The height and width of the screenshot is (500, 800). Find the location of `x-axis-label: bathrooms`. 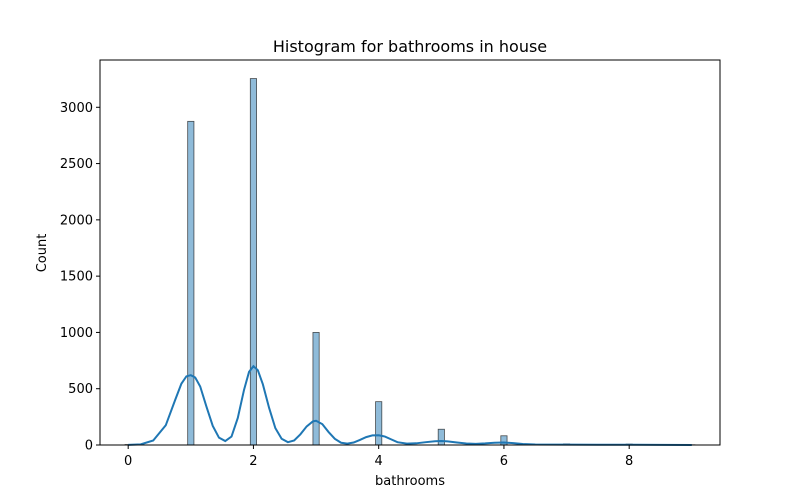

x-axis-label: bathrooms is located at coordinates (410, 481).